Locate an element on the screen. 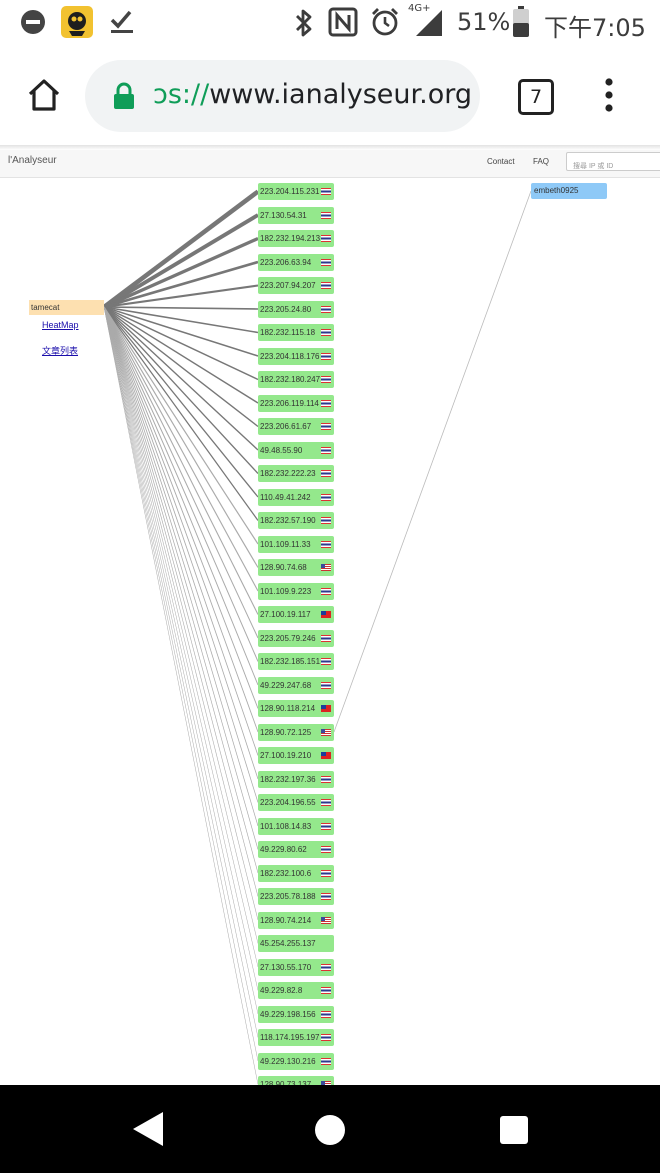 The image size is (660, 1173). ip-node: 49.48.55.90 is located at coordinates (296, 450).